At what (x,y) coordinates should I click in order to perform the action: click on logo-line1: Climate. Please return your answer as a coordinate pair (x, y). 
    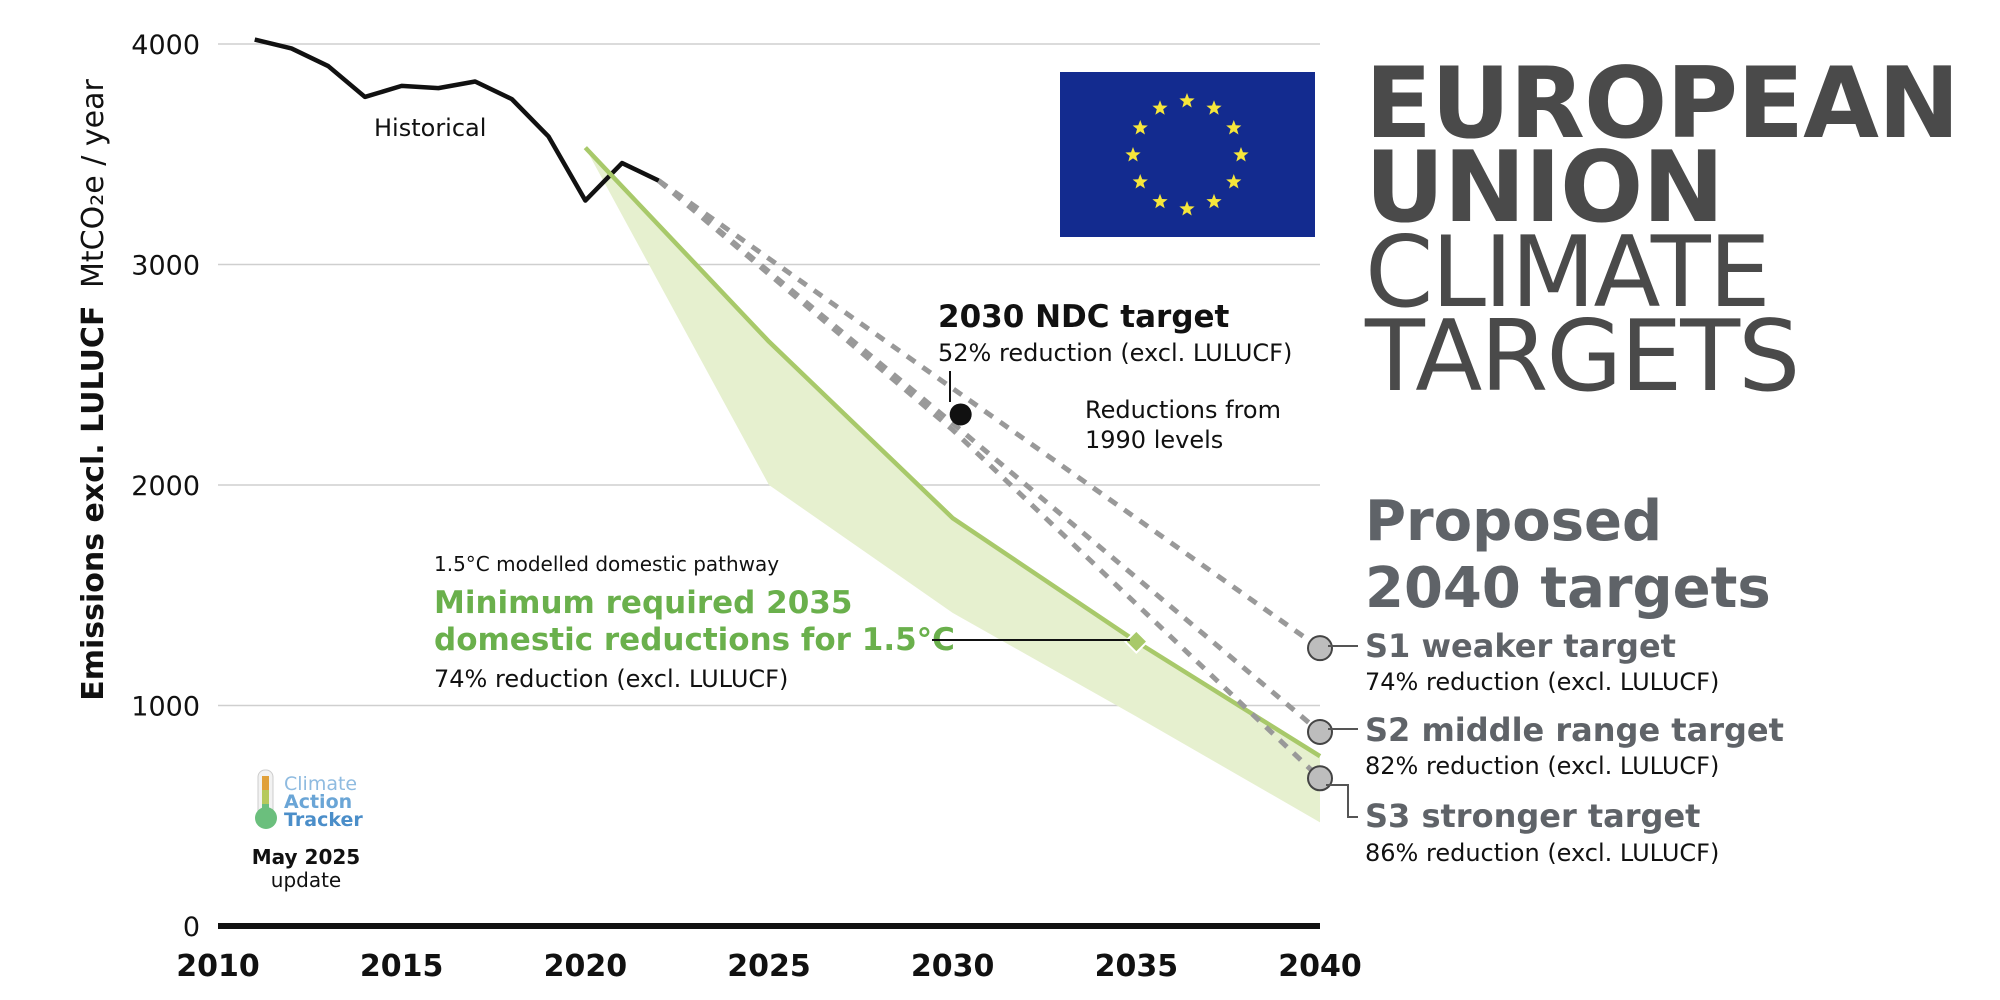
    Looking at the image, I should click on (320, 784).